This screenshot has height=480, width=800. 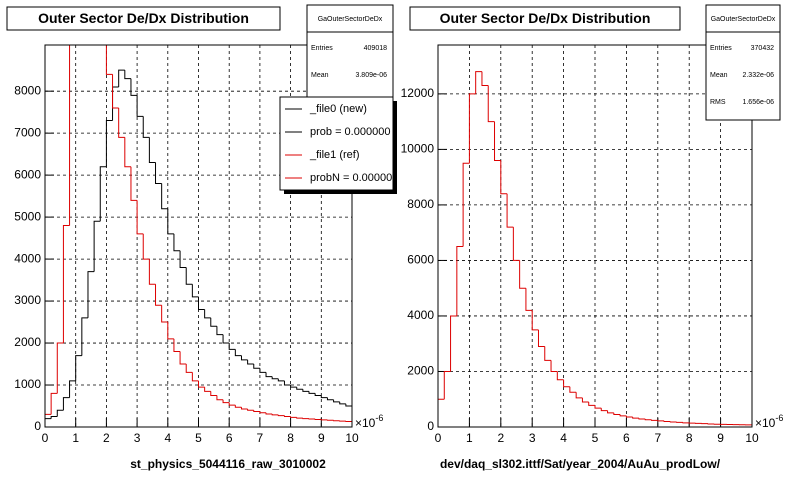 What do you see at coordinates (228, 464) in the screenshot?
I see `x-axis-label: st_physics_5044116_raw_3010002` at bounding box center [228, 464].